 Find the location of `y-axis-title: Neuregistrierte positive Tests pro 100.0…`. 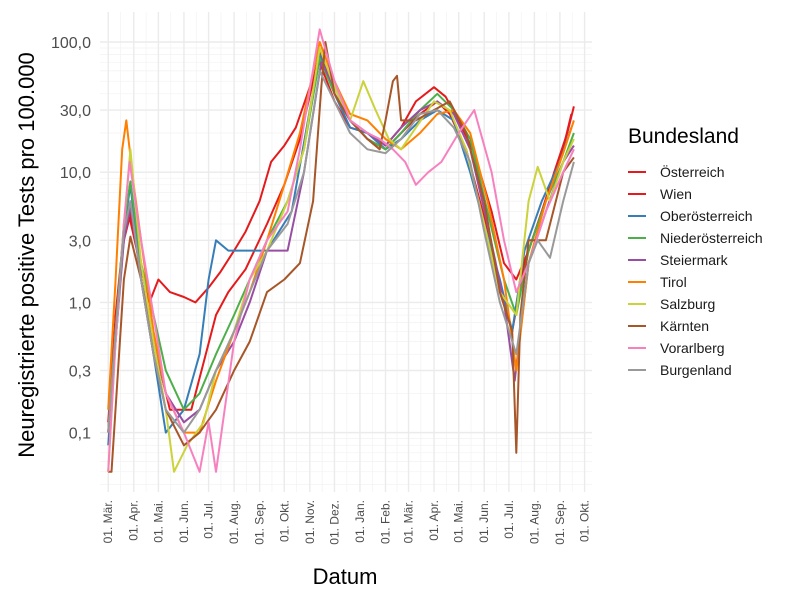

y-axis-title: Neuregistrierte positive Tests pro 100.0… is located at coordinates (26, 255).